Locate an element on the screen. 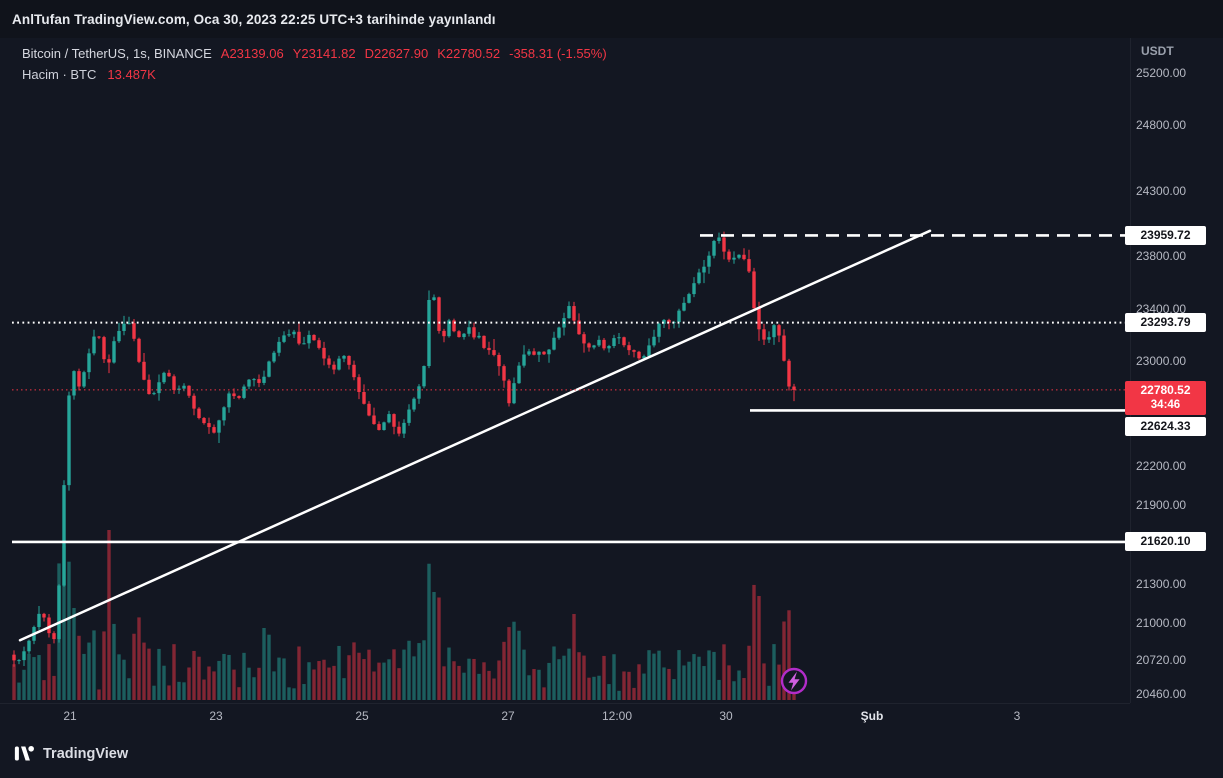 Image resolution: width=1223 pixels, height=778 pixels. bar-countdown: 34:46 is located at coordinates (1165, 404).